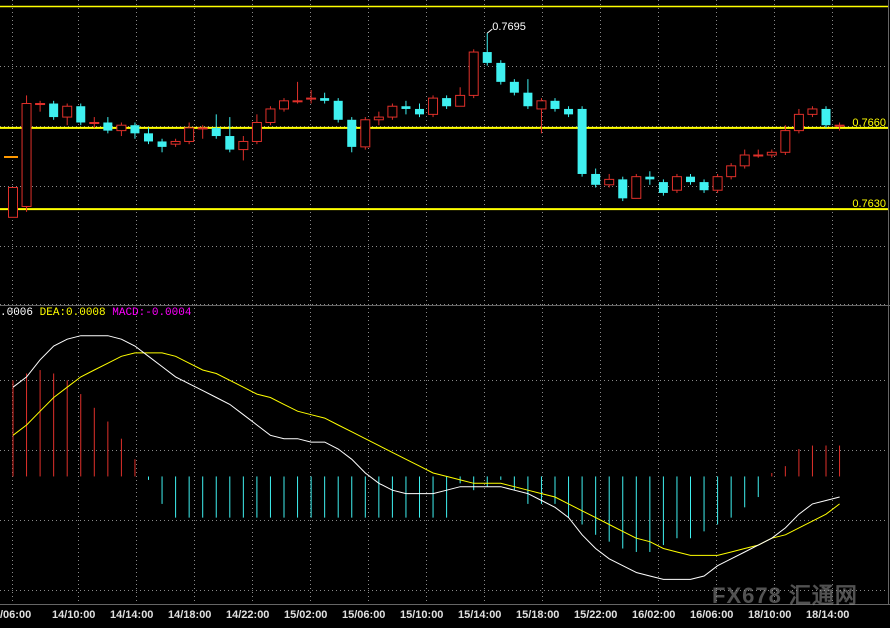  I want to click on annotations: 0.7695, so click(265, 89).